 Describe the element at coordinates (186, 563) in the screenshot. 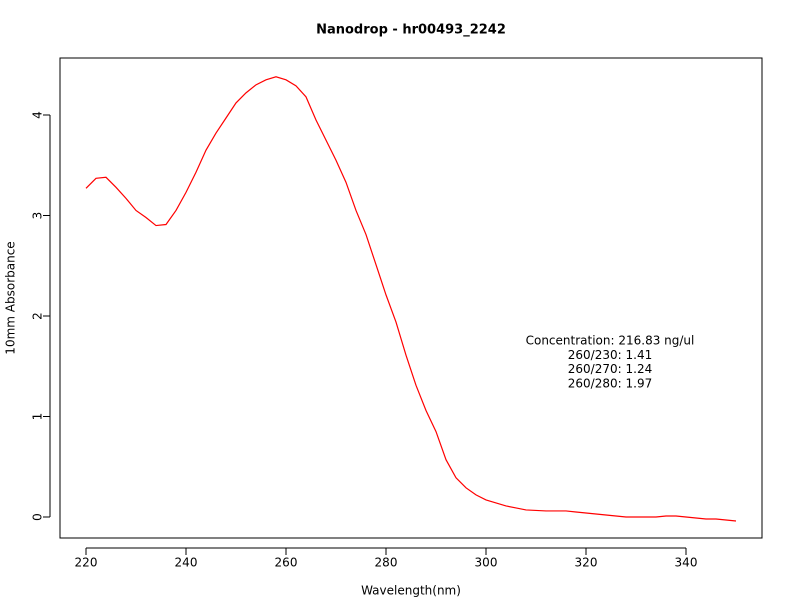

I see `x-tick-label: 240` at that location.